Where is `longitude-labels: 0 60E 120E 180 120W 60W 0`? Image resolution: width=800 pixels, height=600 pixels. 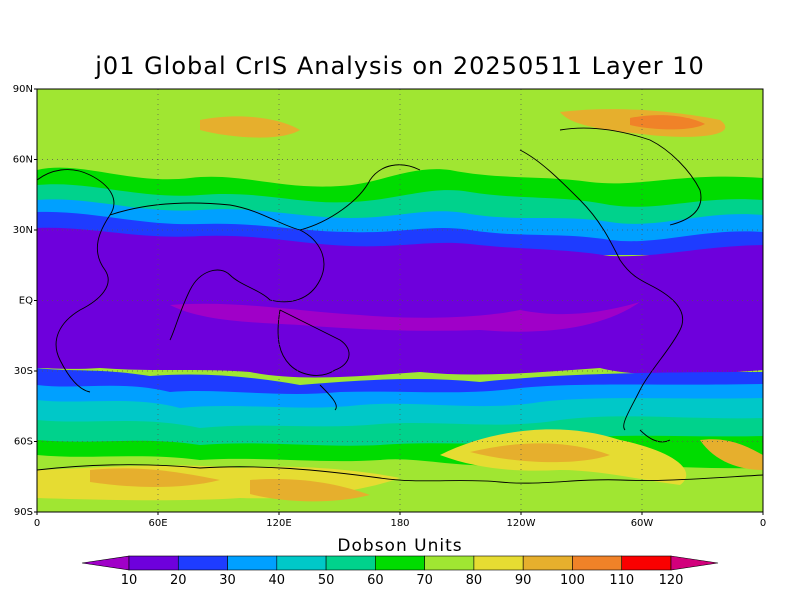 longitude-labels: 0 60E 120E 180 120W 60W 0 is located at coordinates (400, 520).